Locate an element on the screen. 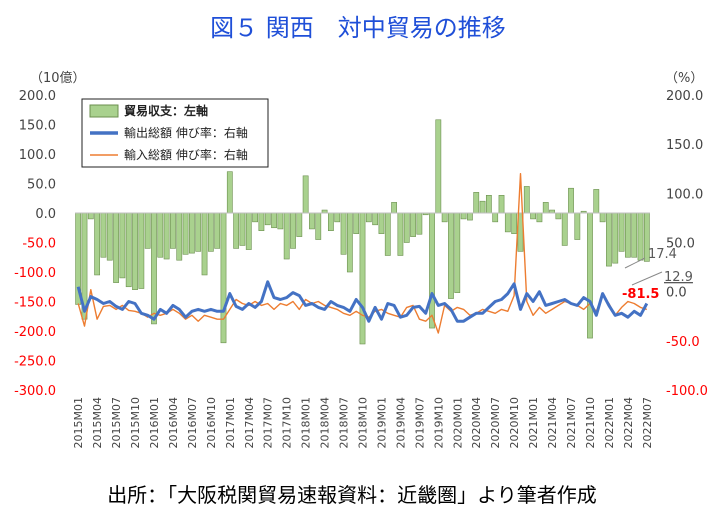  x-tick-label: 2019M10 is located at coordinates (438, 422).